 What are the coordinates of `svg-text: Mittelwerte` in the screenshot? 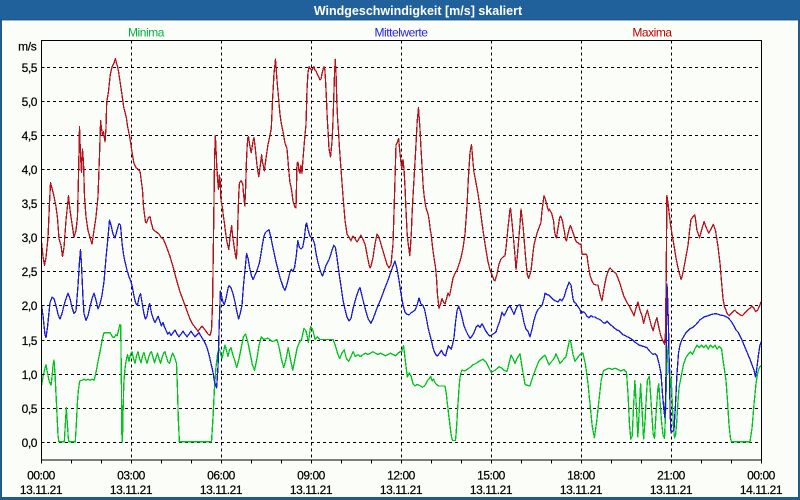 It's located at (401, 33).